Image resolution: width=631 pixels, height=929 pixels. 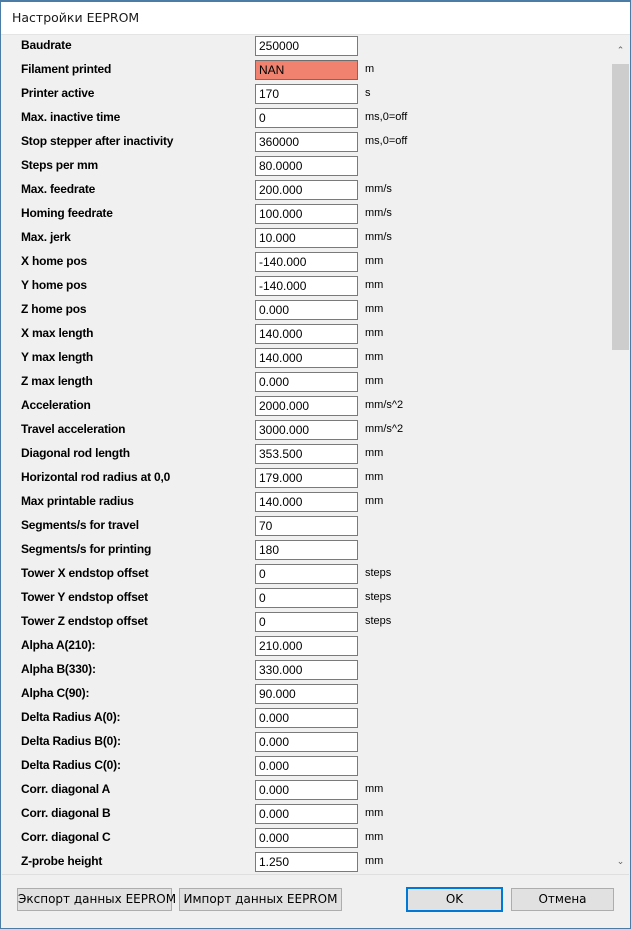 What do you see at coordinates (54, 261) in the screenshot?
I see `setting-label: X home pos` at bounding box center [54, 261].